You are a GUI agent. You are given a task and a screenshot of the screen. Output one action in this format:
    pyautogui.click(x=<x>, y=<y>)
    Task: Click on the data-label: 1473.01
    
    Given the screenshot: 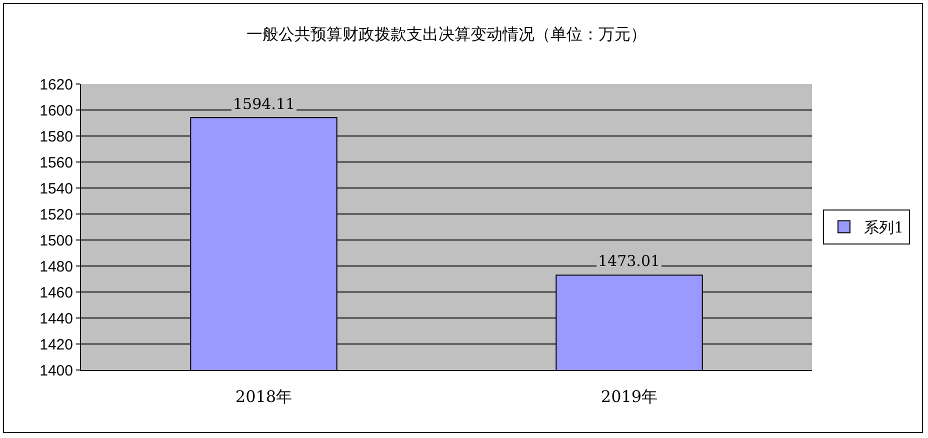 What is the action you would take?
    pyautogui.click(x=629, y=261)
    